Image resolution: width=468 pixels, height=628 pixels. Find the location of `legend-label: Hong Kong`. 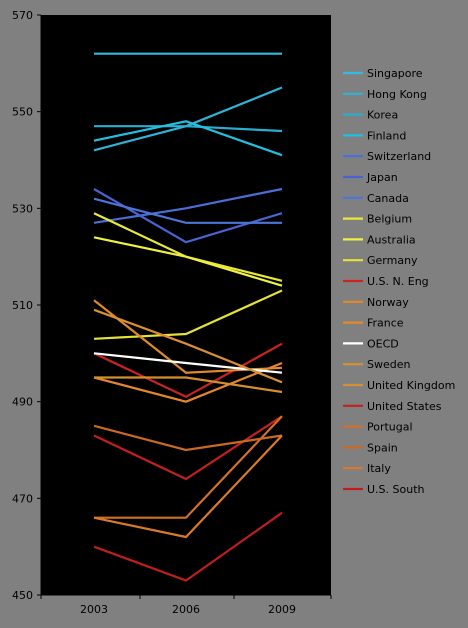

legend-label: Hong Kong is located at coordinates (397, 94).